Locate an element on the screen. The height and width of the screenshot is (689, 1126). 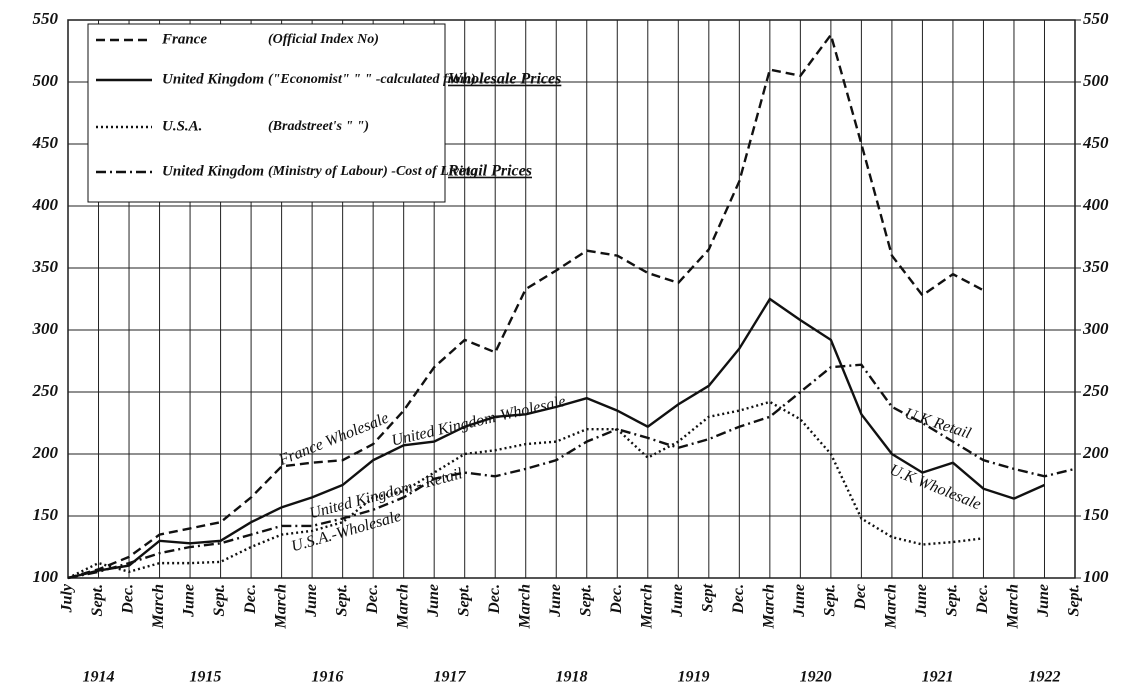
y-tick-label: 400 is located at coordinates (45, 204).